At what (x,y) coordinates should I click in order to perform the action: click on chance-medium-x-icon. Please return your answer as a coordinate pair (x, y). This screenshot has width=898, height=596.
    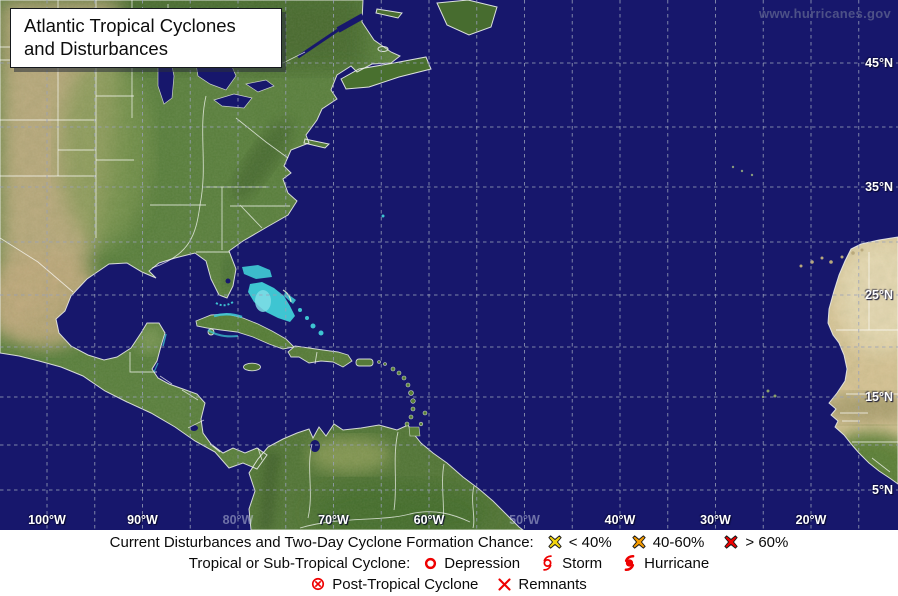
    Looking at the image, I should click on (639, 542).